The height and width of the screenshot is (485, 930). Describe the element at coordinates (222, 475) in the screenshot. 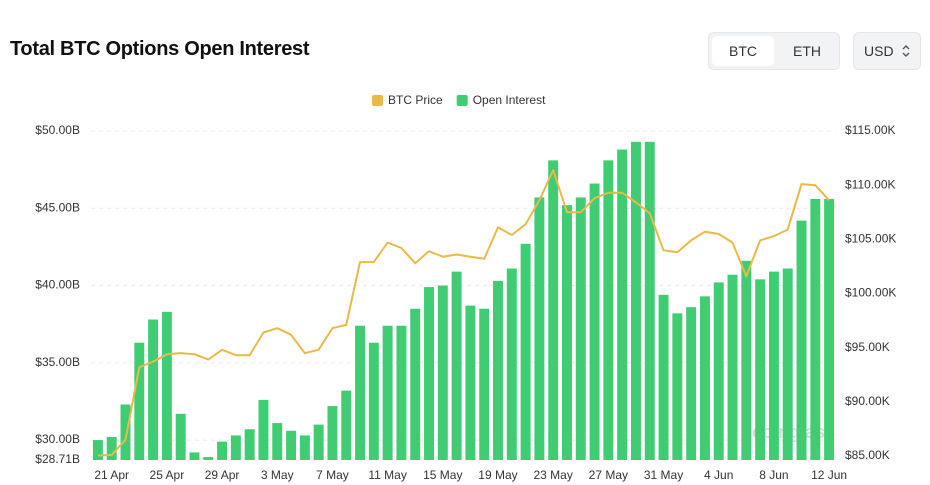

I see `x-tick-label: 29 Apr` at that location.